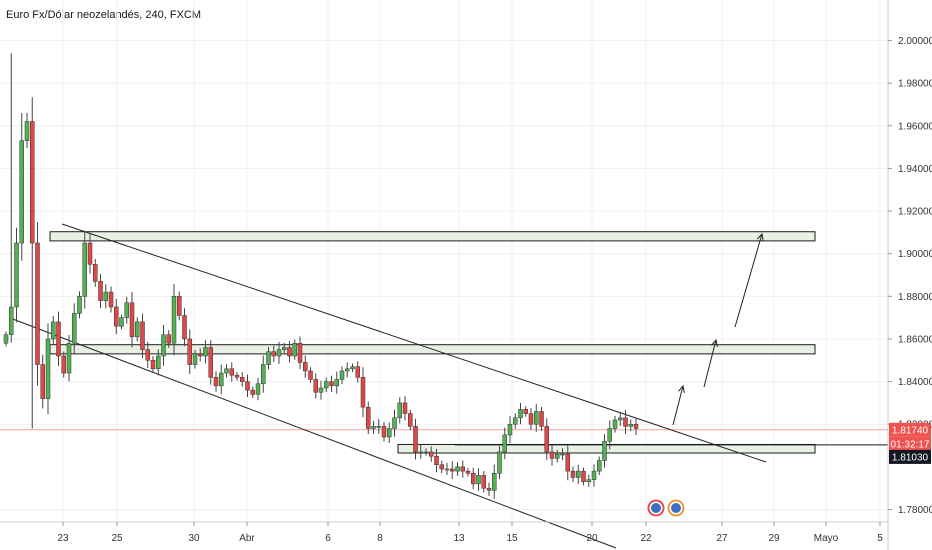 This screenshot has height=550, width=932. Describe the element at coordinates (104, 15) in the screenshot. I see `chart-title: Euro Fx/Dólar neozelandés, 240, FXCM` at that location.